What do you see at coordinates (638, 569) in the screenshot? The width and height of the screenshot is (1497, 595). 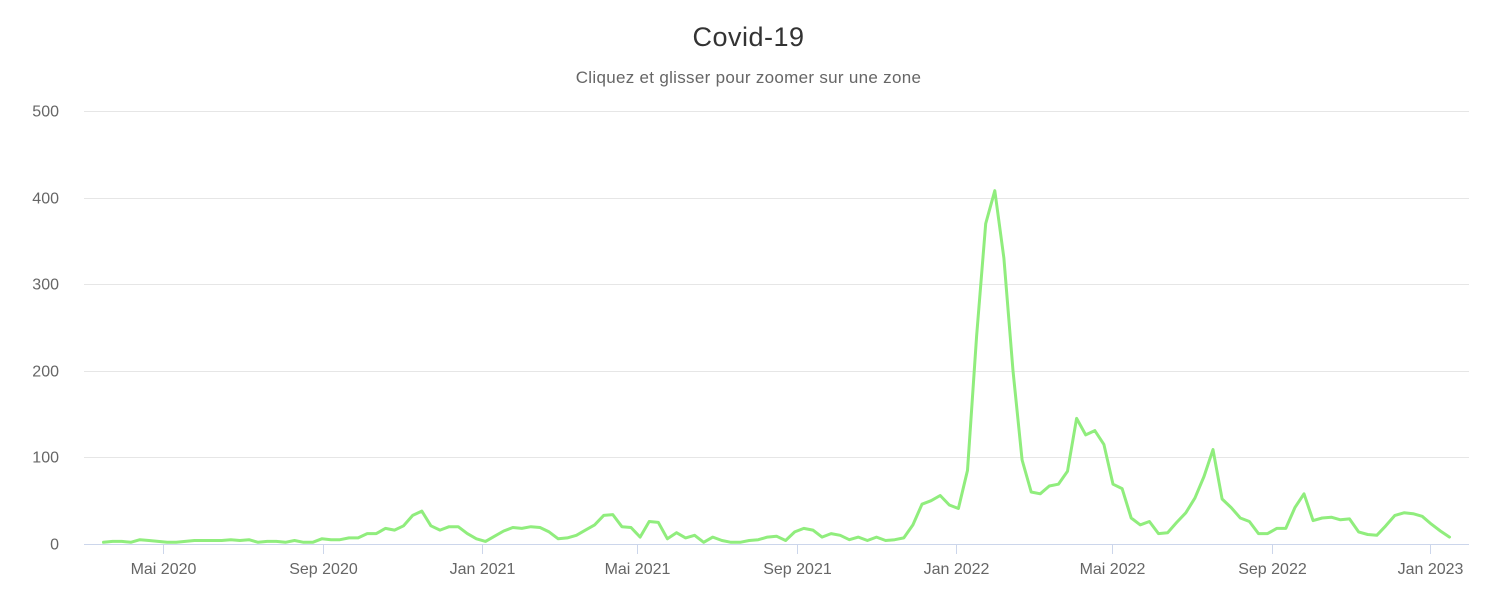 I see `x-tick-label: Mai 2021` at bounding box center [638, 569].